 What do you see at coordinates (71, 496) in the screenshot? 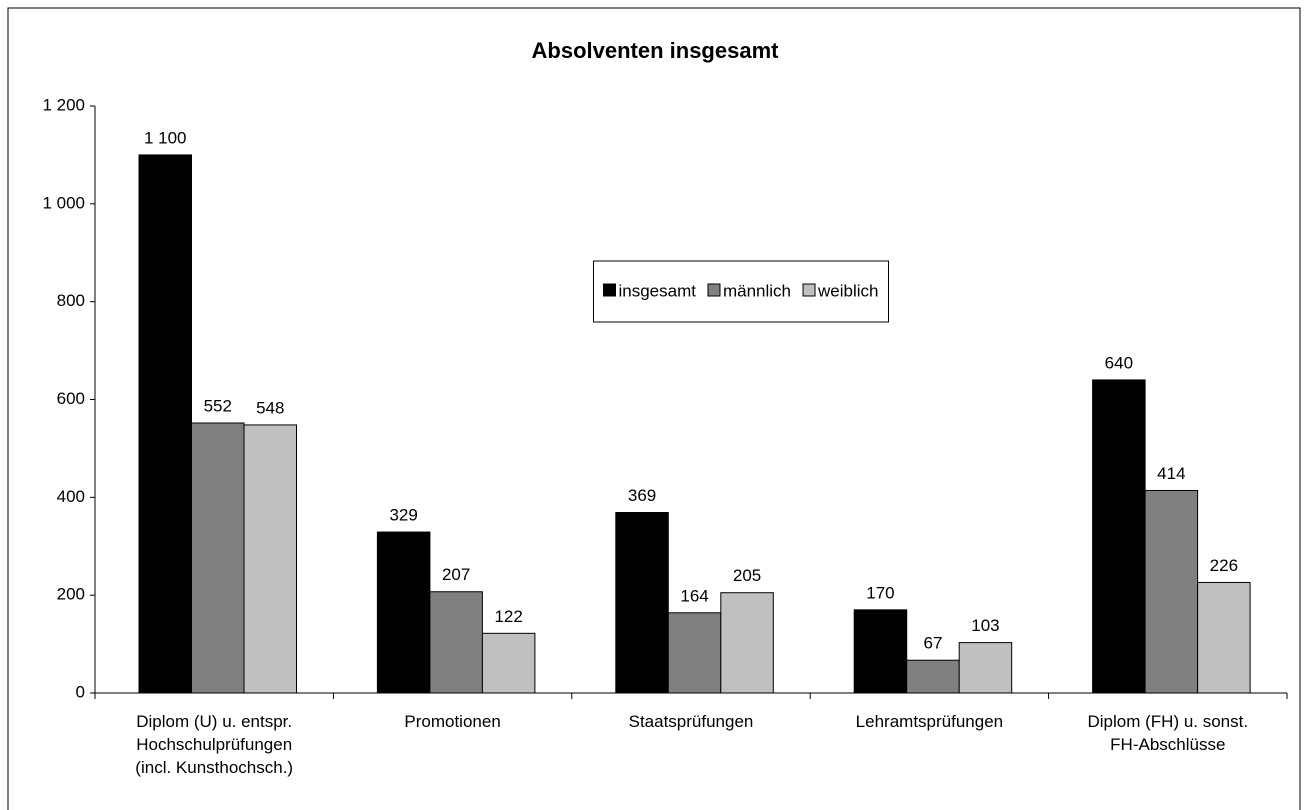
I see `y-tick-label: 400` at bounding box center [71, 496].